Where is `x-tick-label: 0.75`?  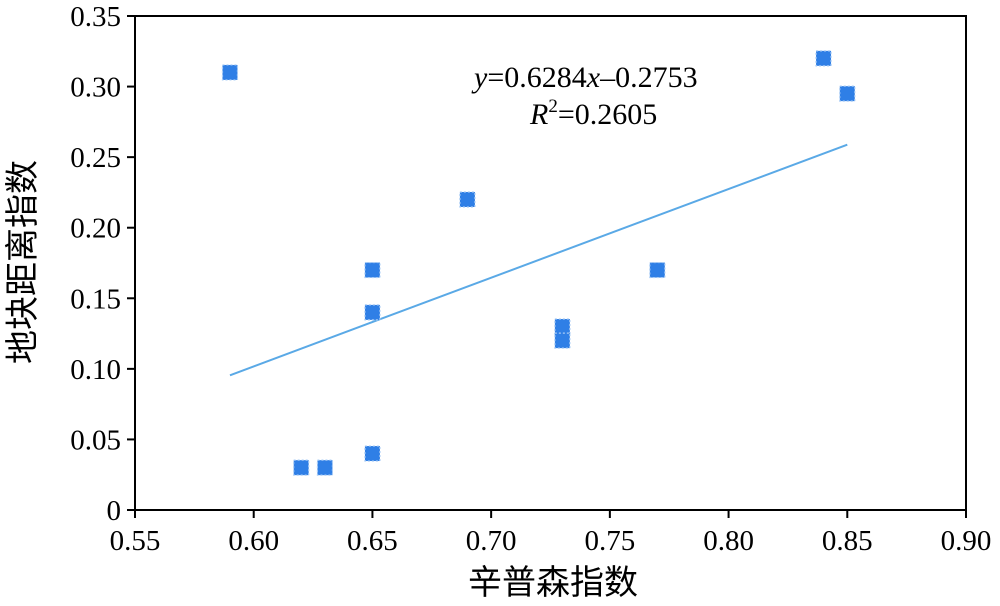 x-tick-label: 0.75 is located at coordinates (609, 541).